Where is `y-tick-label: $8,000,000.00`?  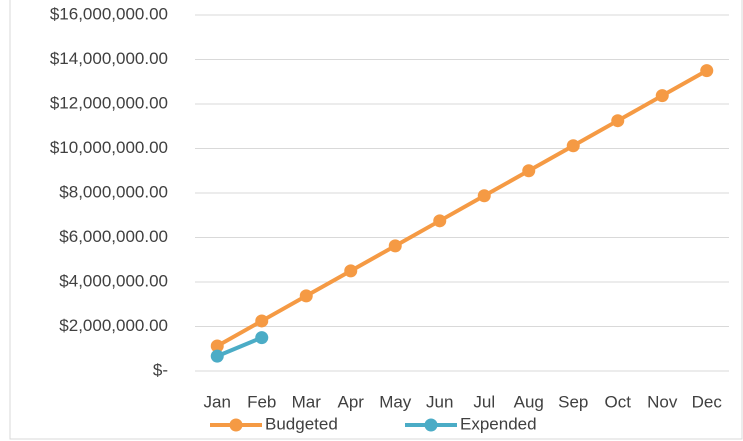 y-tick-label: $8,000,000.00 is located at coordinates (113, 191).